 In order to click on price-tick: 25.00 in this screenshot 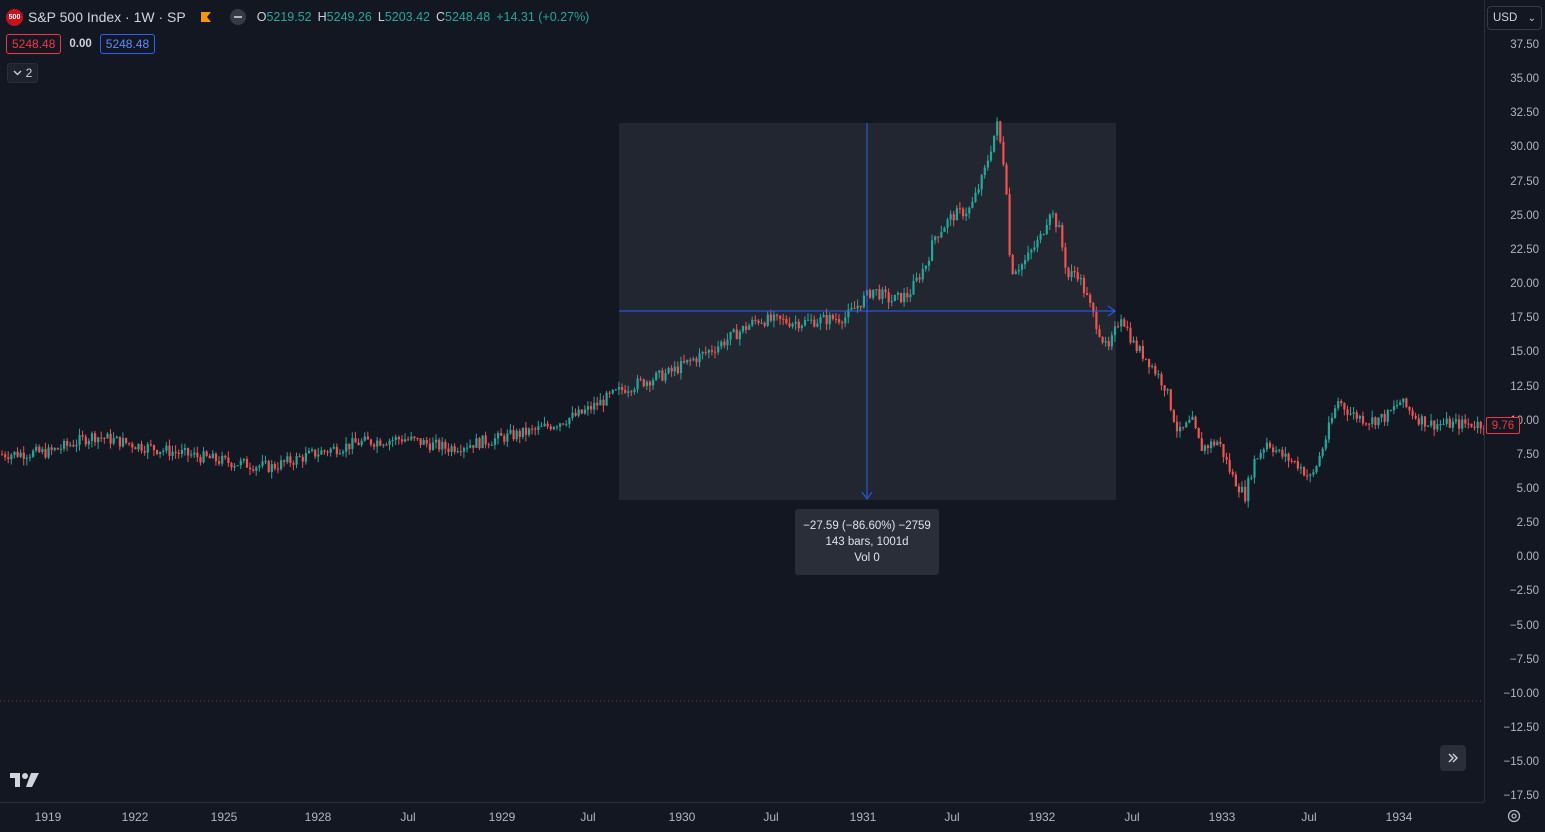, I will do `click(1524, 215)`.